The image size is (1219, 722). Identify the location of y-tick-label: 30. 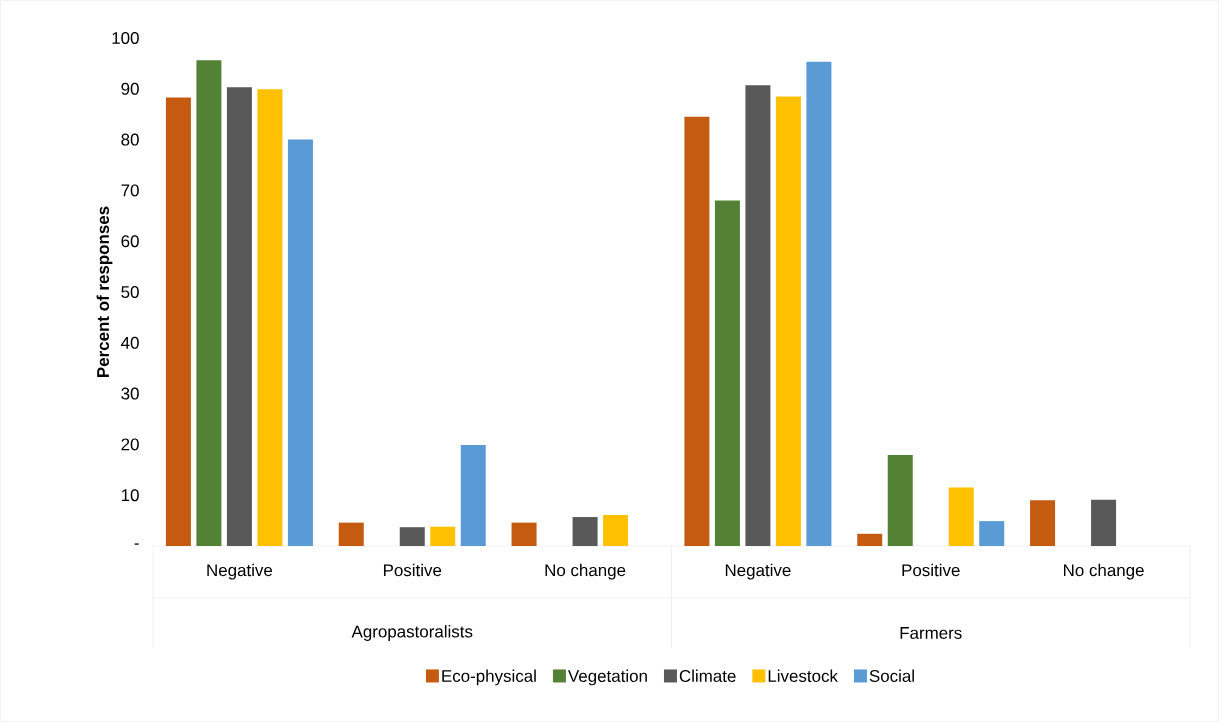
(130, 393).